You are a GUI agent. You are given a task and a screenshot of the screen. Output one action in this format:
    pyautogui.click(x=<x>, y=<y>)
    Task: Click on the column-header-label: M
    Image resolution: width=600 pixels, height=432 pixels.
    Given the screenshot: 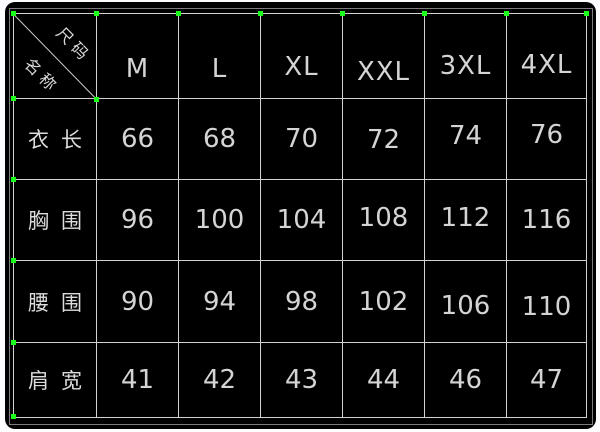 What is the action you would take?
    pyautogui.click(x=137, y=69)
    